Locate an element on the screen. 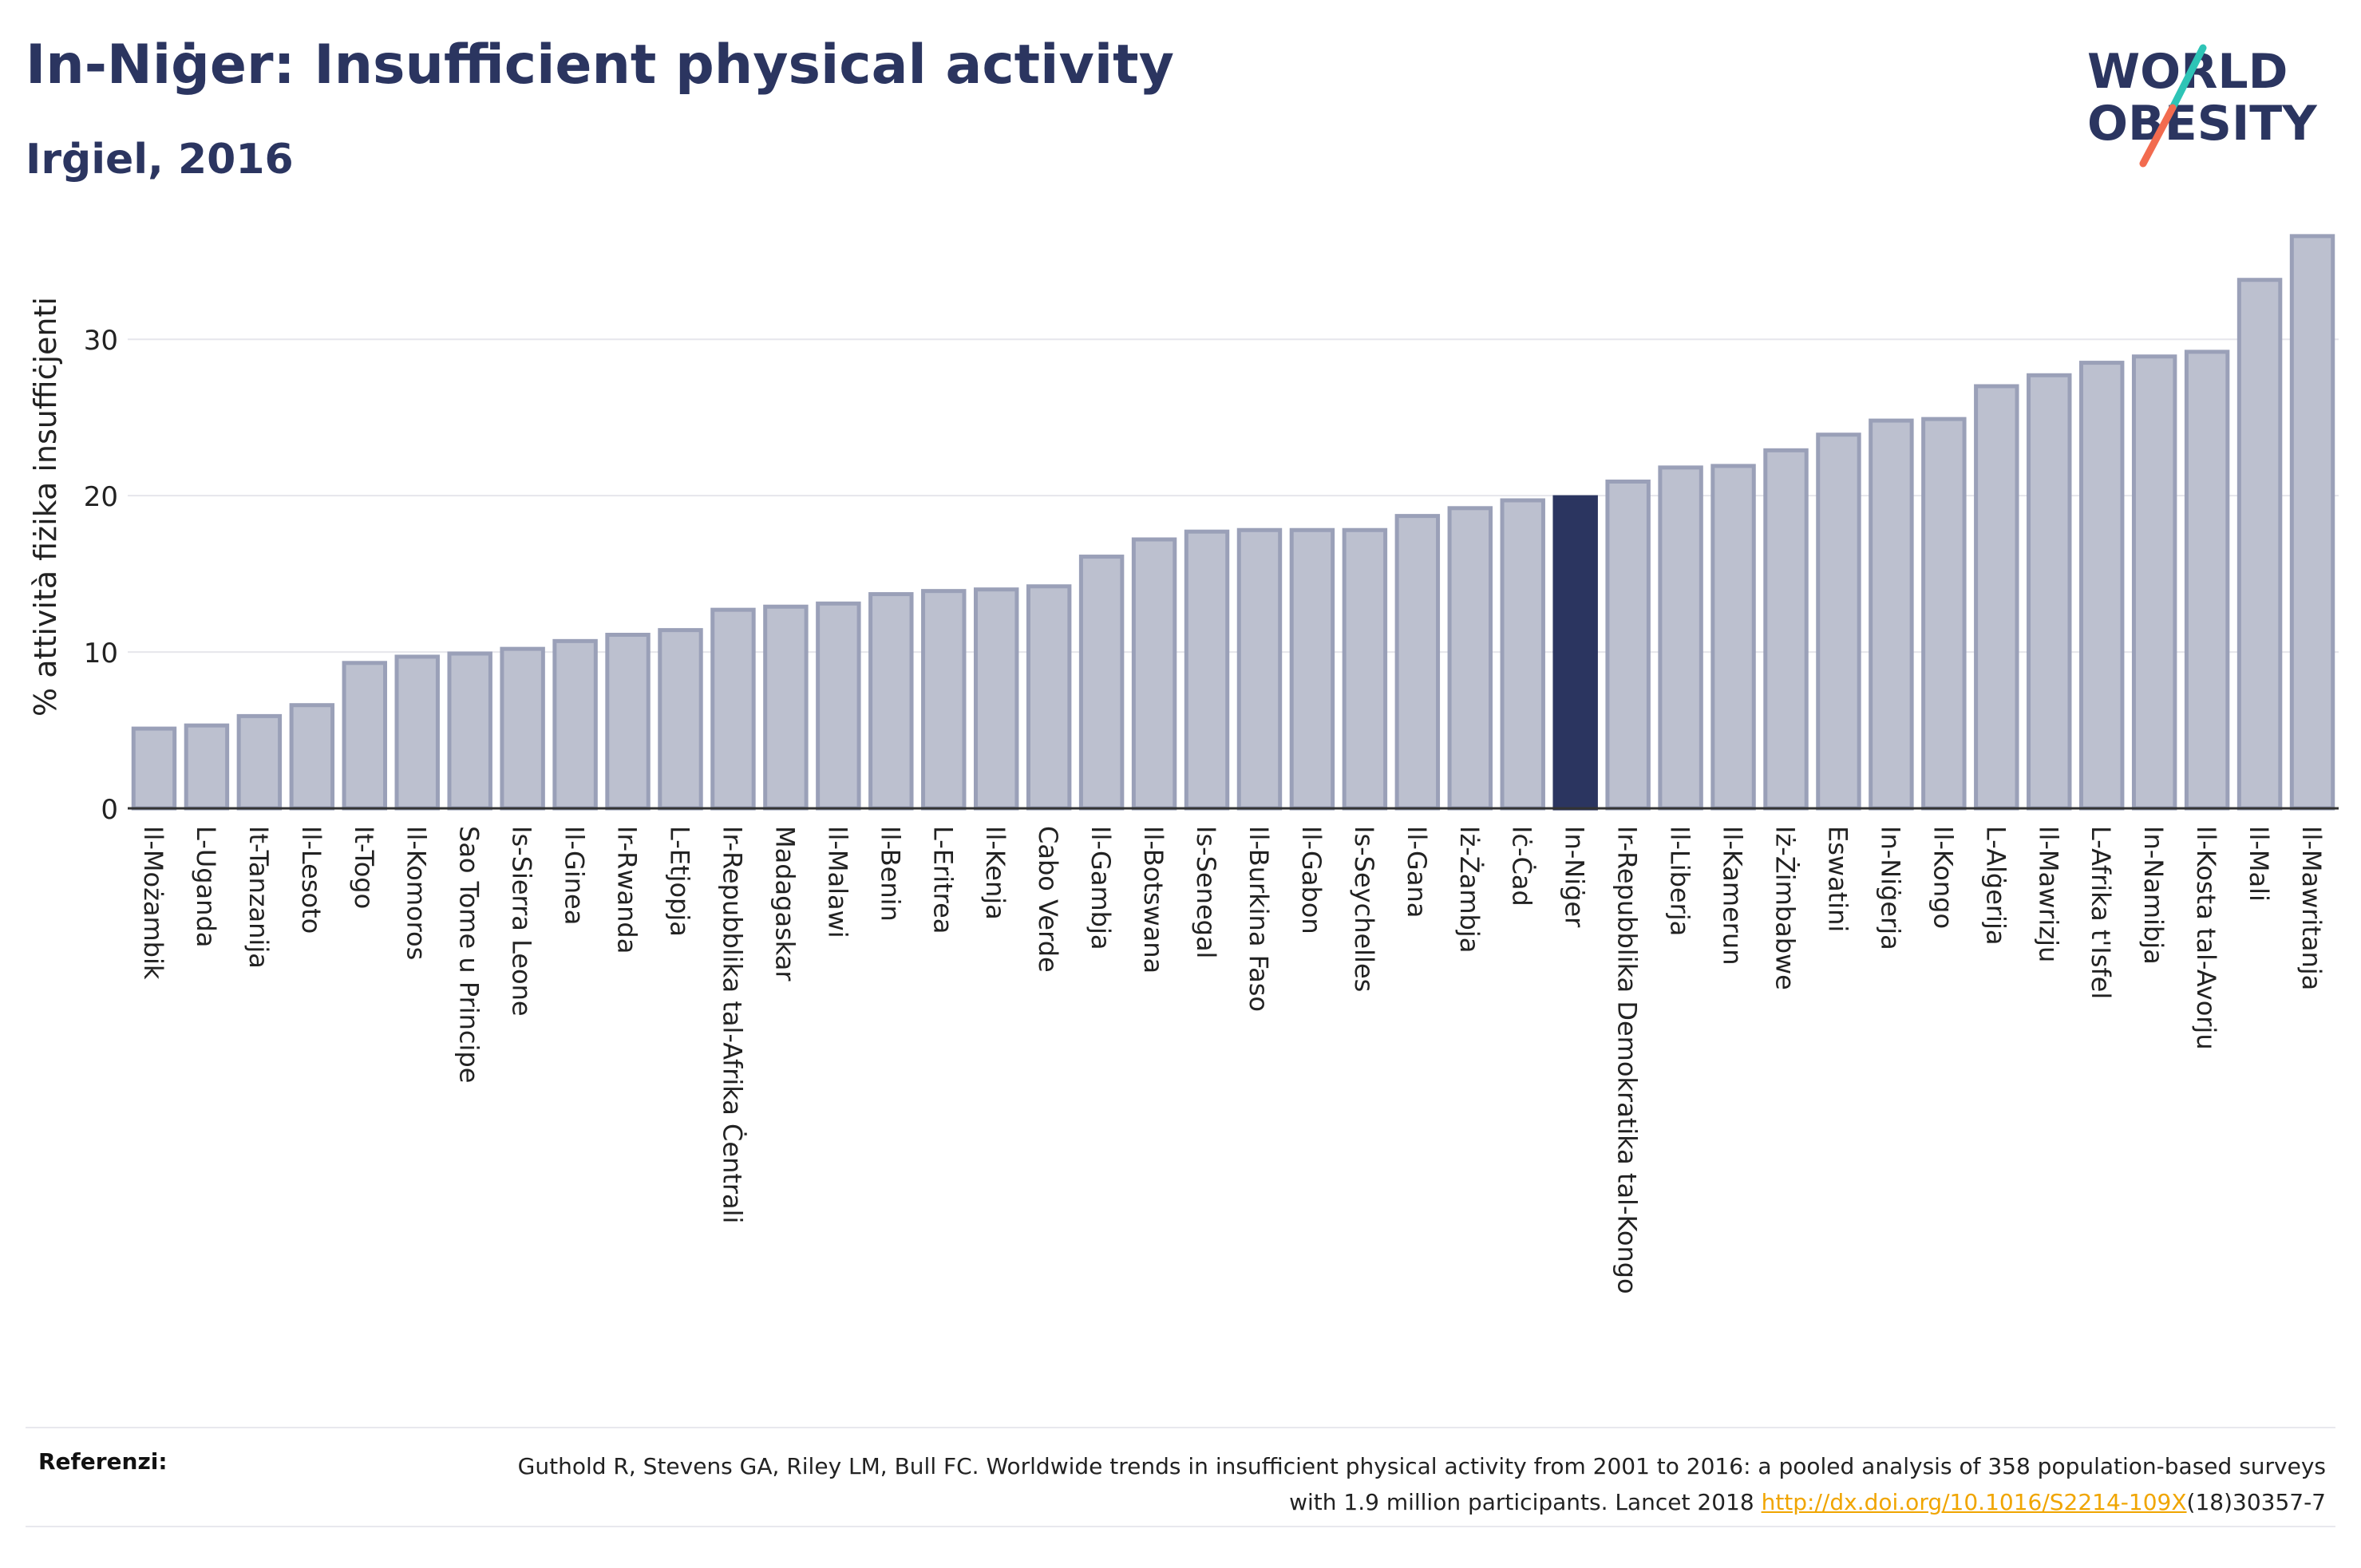 This screenshot has width=2361, height=1568. x-tick-label: Il-Benin is located at coordinates (890, 874).